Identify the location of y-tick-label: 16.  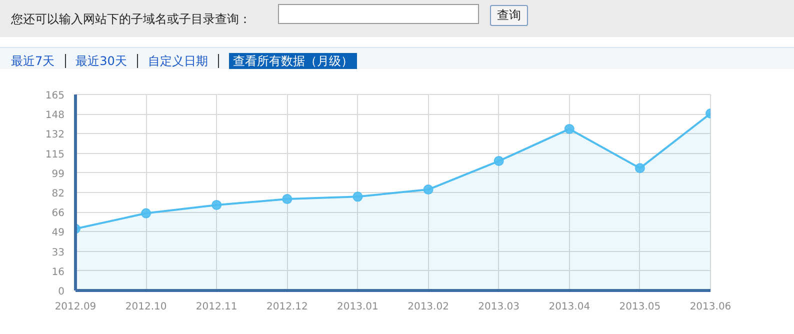
(58, 272).